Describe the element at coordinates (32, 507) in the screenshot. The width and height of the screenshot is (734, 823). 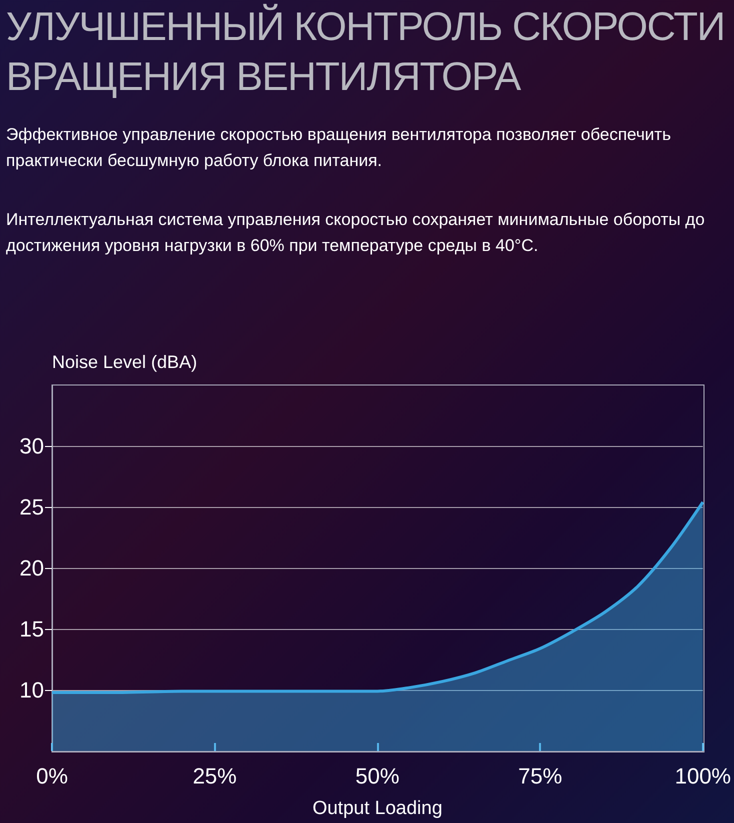
I see `y-tick-label: 25` at that location.